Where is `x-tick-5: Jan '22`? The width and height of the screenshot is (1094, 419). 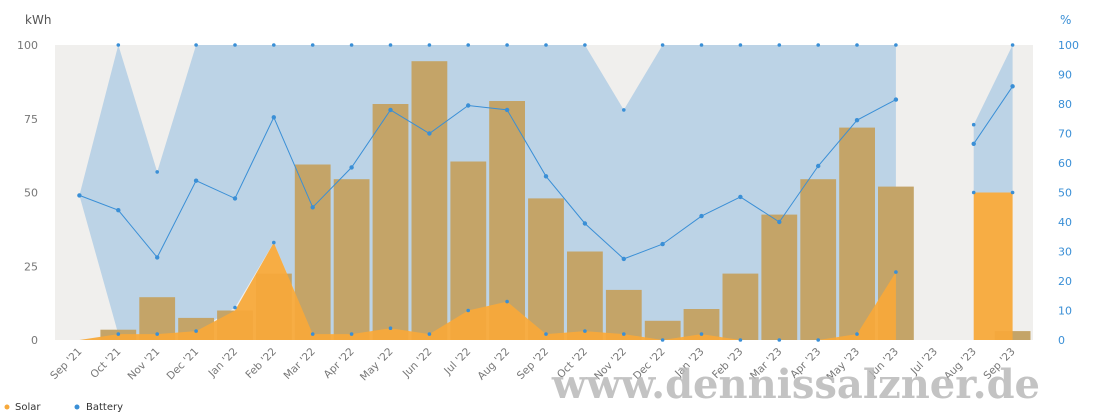 x-tick-5: Jan '22 is located at coordinates (223, 363).